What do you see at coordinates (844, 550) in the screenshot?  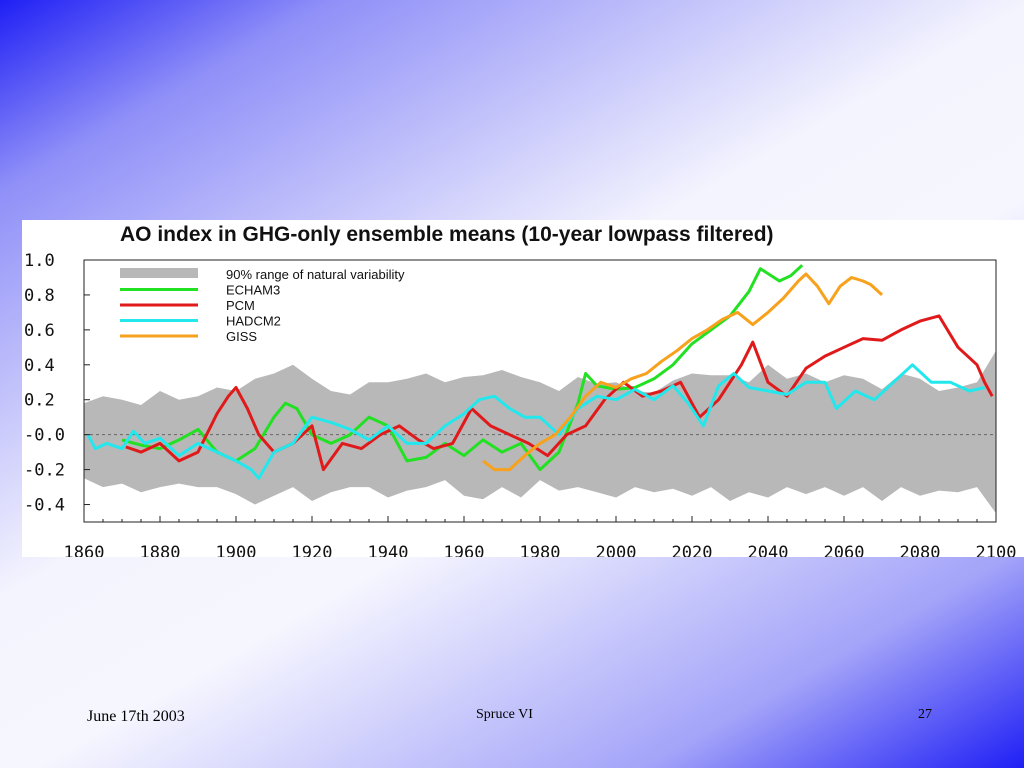 I see `x-tick-label: 2060` at bounding box center [844, 550].